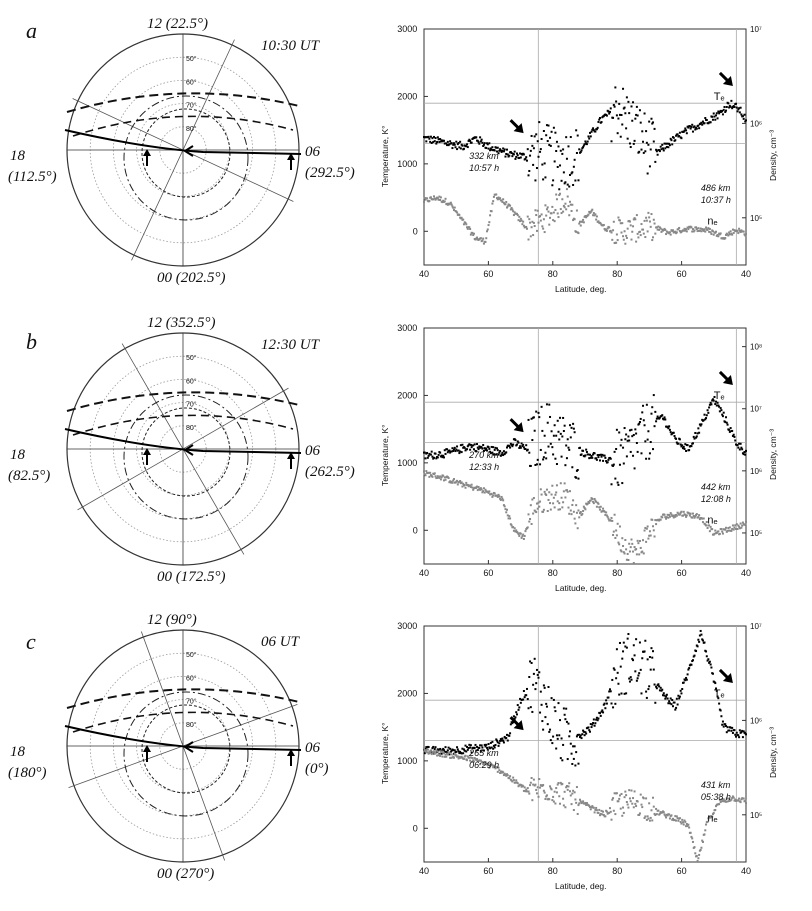 This screenshot has width=812, height=911. I want to click on panel-letter: a, so click(31, 30).